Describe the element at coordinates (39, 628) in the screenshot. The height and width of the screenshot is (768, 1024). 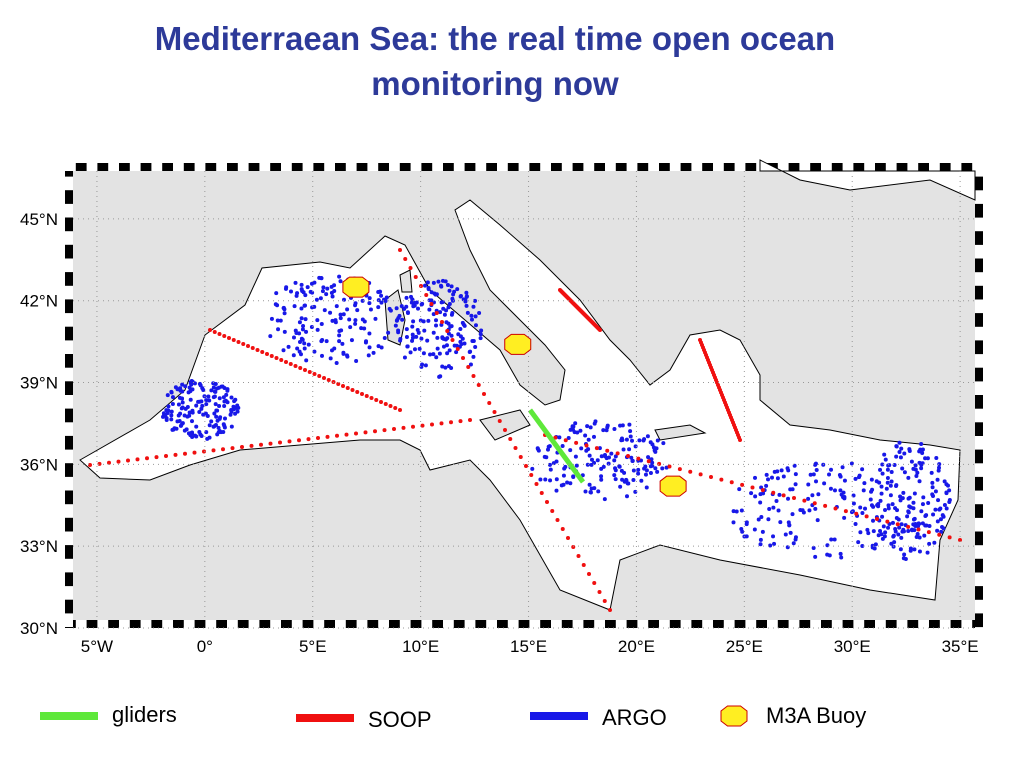
I see `y-tick-label: 30°N` at that location.